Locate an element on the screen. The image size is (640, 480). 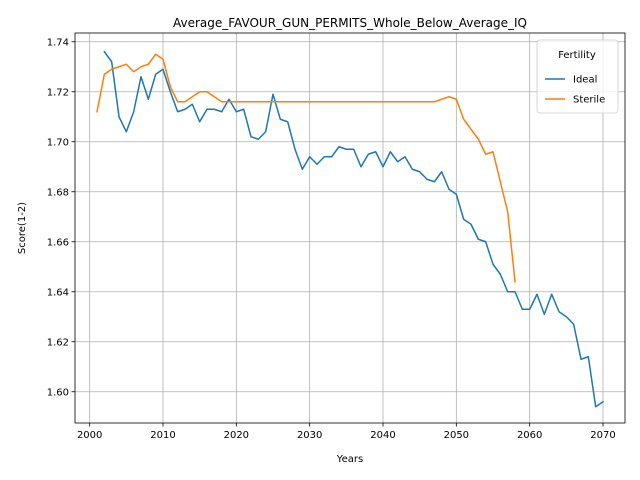
y-axis-label: Score(1-2) is located at coordinates (22, 228).